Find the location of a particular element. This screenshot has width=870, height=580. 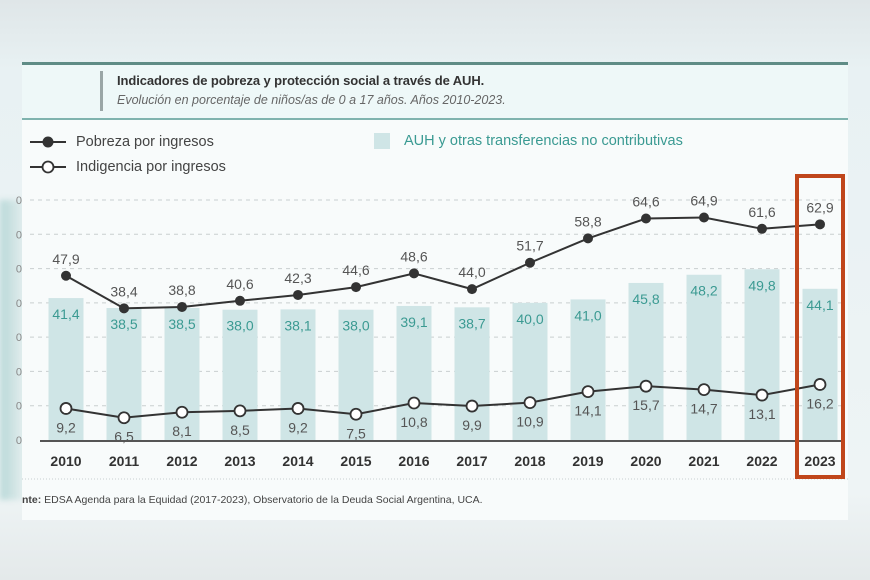

bar-swatch-icon is located at coordinates (382, 141).